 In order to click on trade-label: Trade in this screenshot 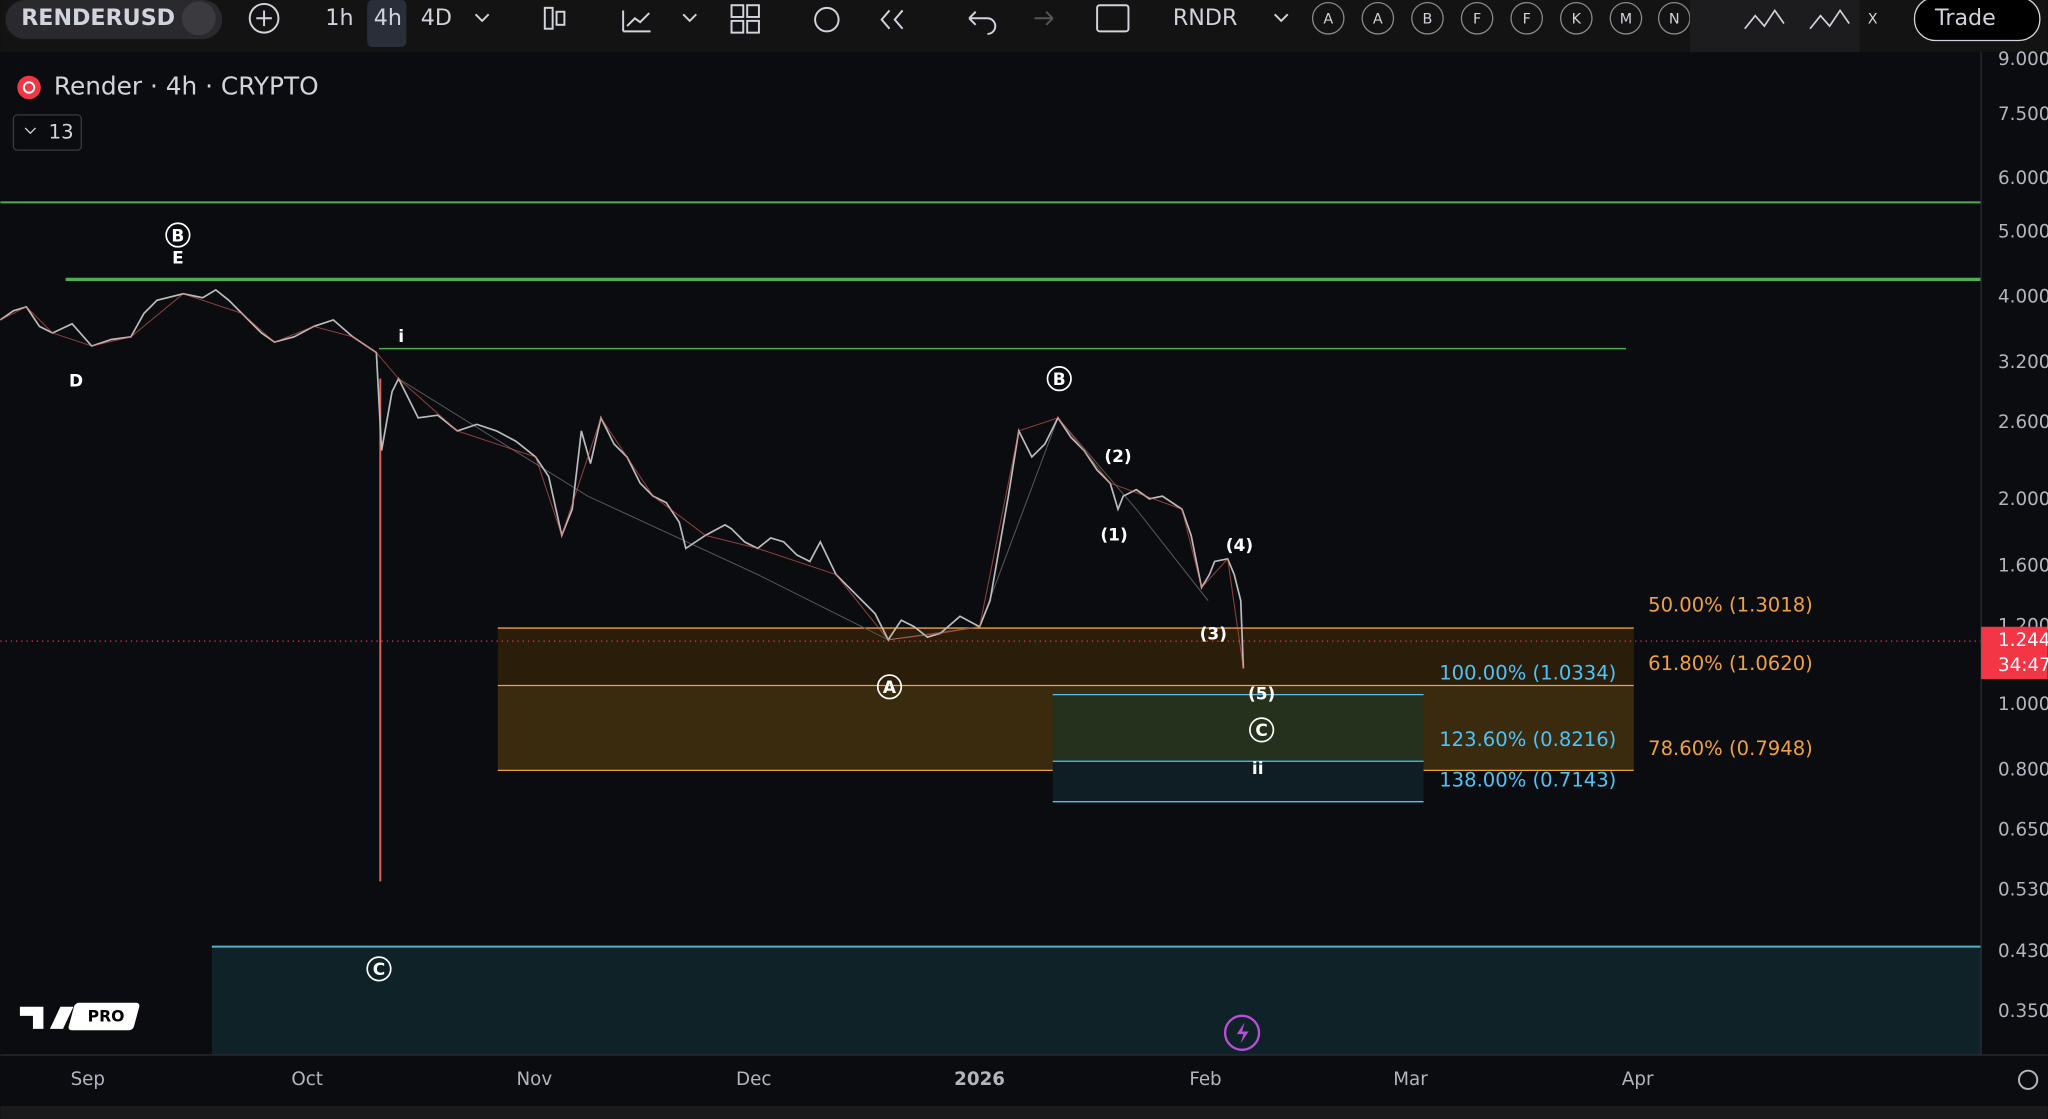, I will do `click(1965, 18)`.